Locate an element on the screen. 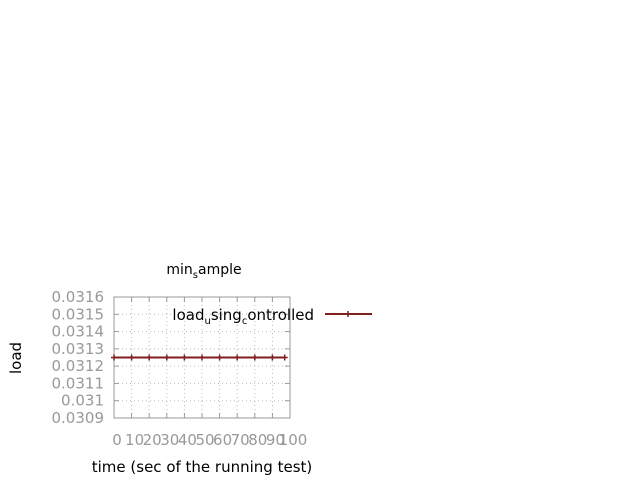 This screenshot has width=640, height=480. x-tick-label: 50 is located at coordinates (204, 440).